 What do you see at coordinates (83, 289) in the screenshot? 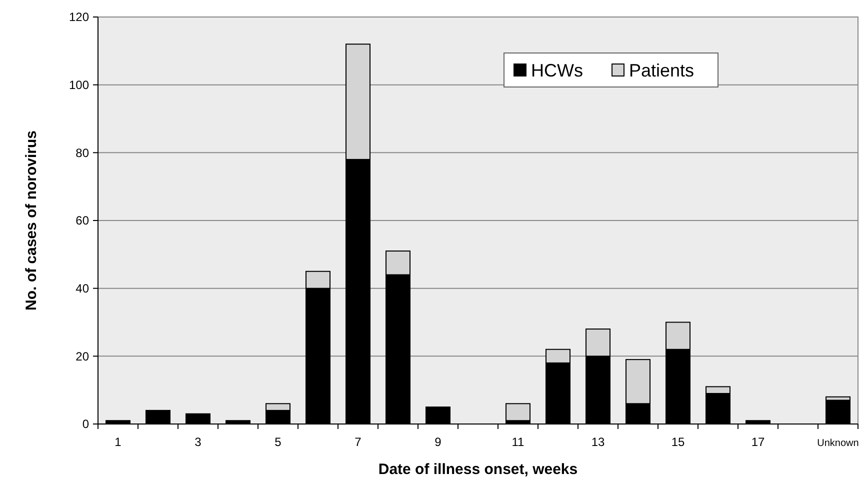
I see `y-tick-label: 40` at bounding box center [83, 289].